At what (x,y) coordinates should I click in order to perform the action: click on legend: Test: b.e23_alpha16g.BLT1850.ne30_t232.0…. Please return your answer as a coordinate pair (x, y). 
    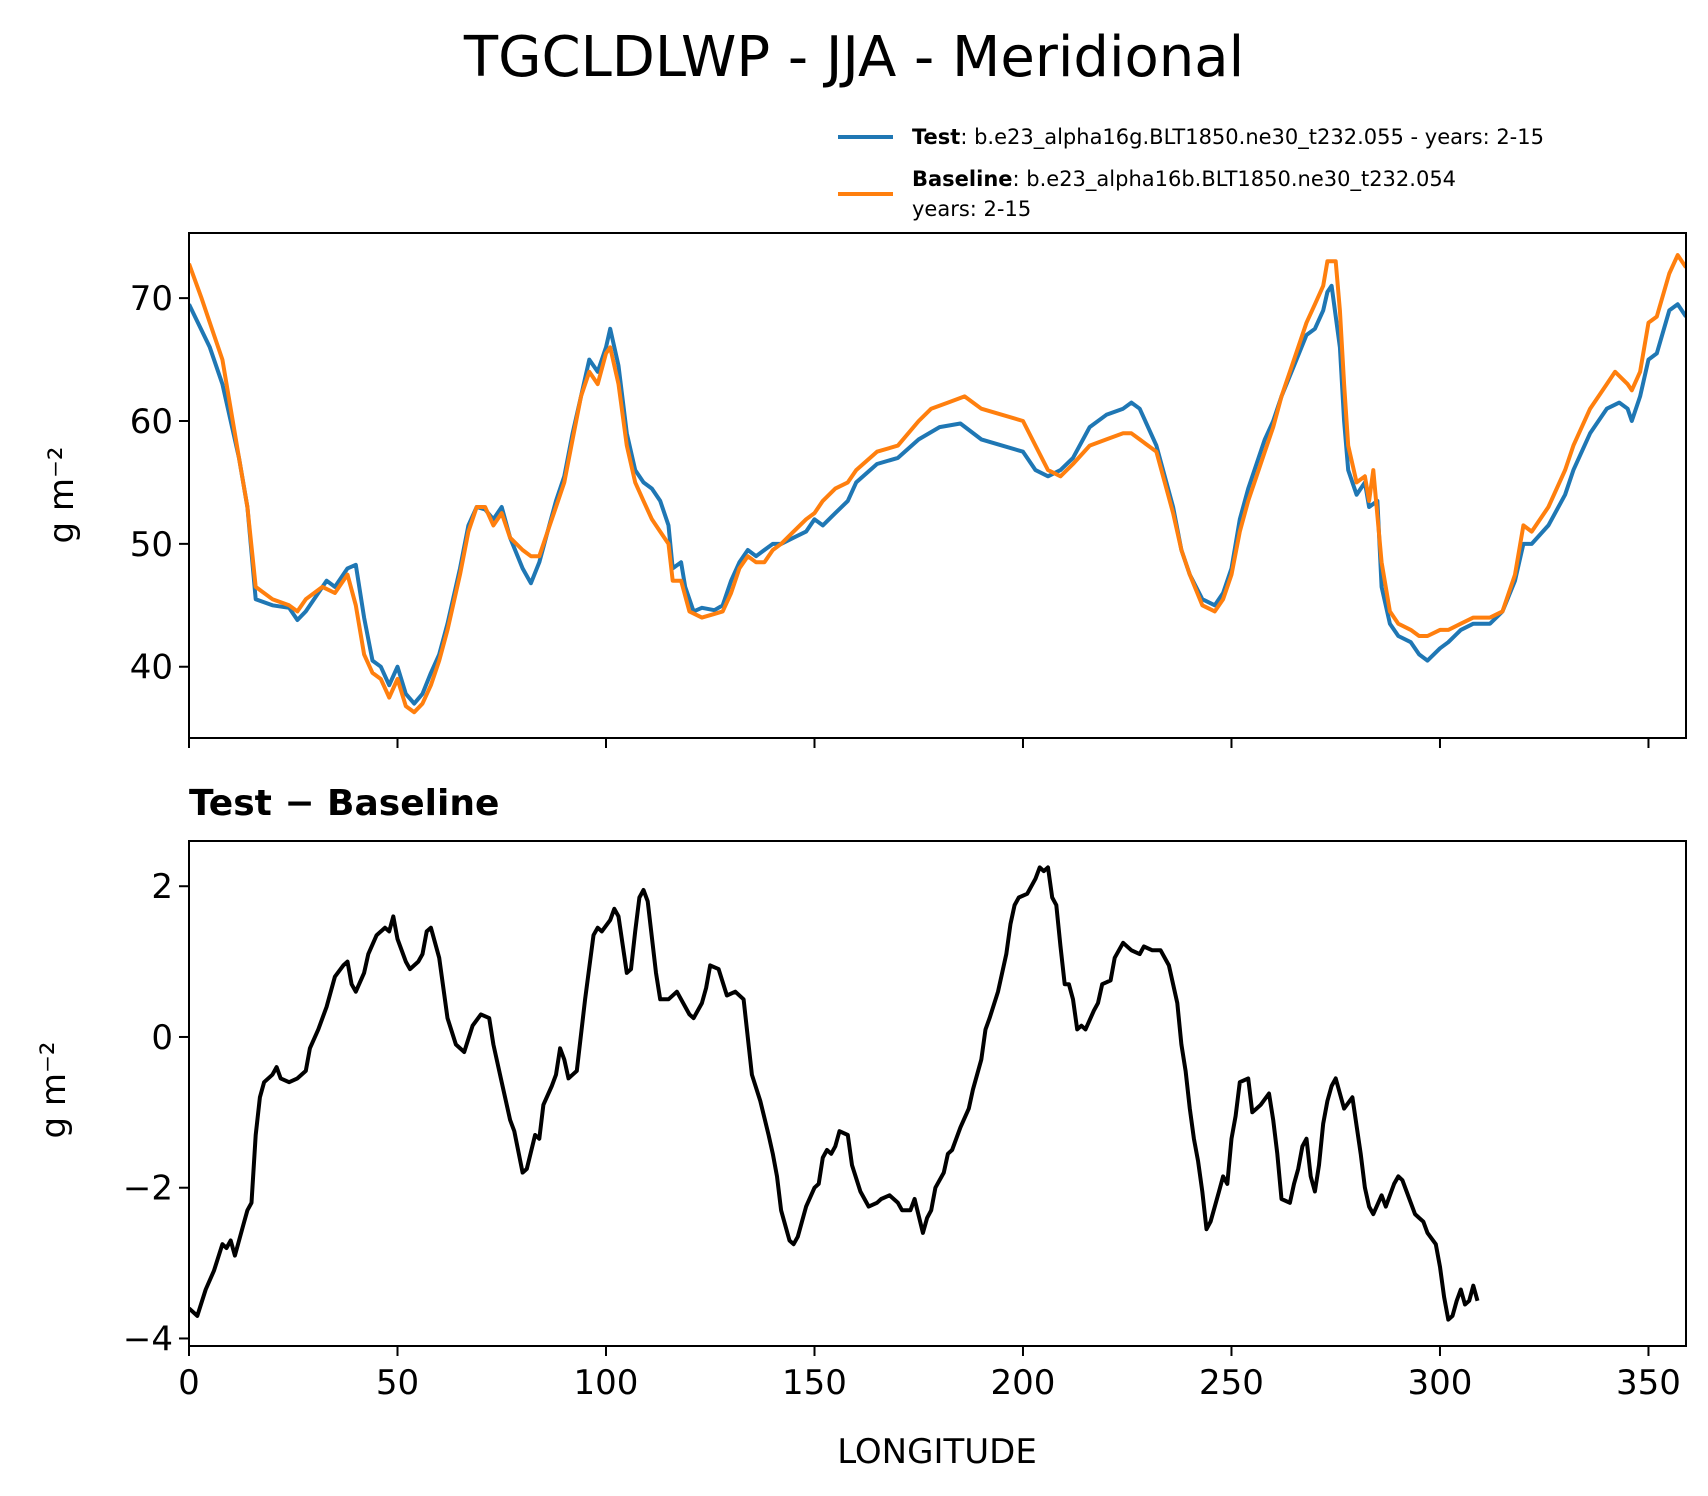
    Looking at the image, I should click on (1191, 173).